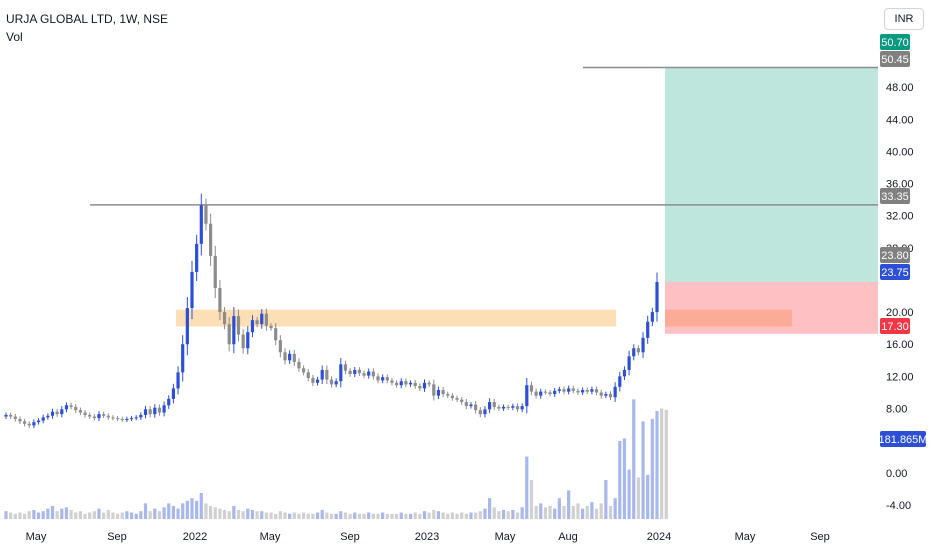 This screenshot has width=932, height=550. Describe the element at coordinates (900, 152) in the screenshot. I see `y-tick-label: 40.00` at that location.